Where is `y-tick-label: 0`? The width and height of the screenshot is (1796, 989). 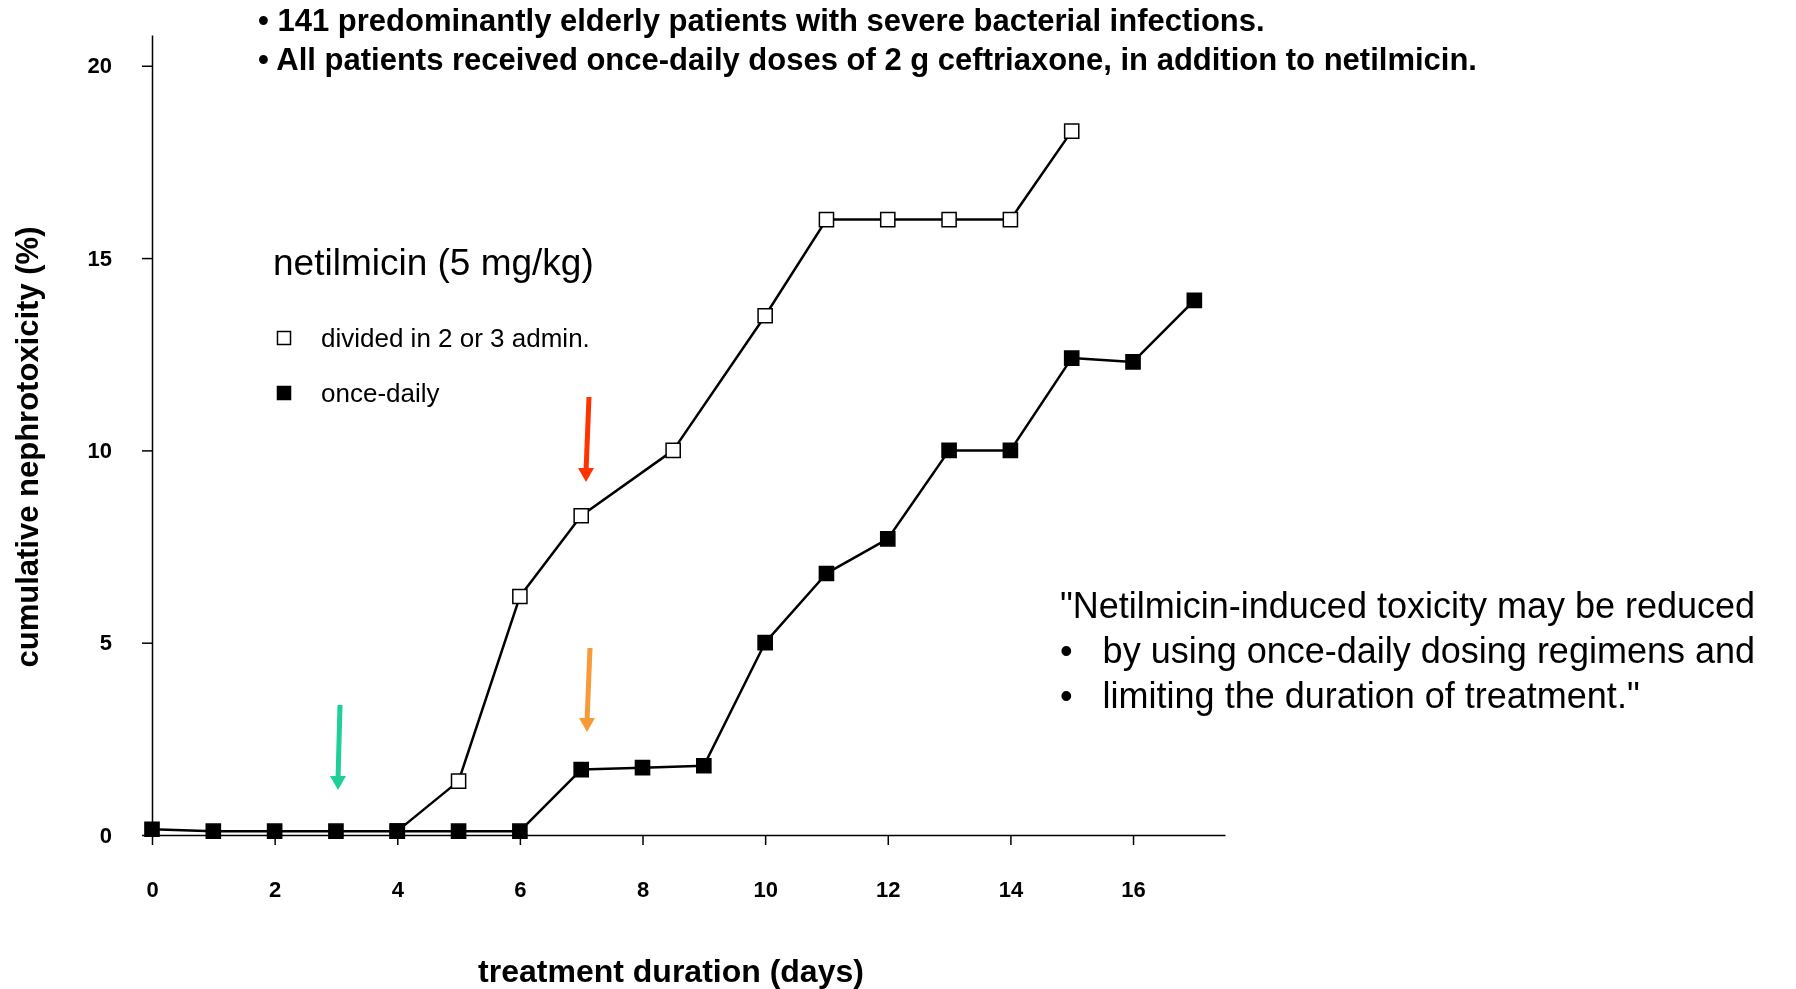 y-tick-label: 0 is located at coordinates (105, 835).